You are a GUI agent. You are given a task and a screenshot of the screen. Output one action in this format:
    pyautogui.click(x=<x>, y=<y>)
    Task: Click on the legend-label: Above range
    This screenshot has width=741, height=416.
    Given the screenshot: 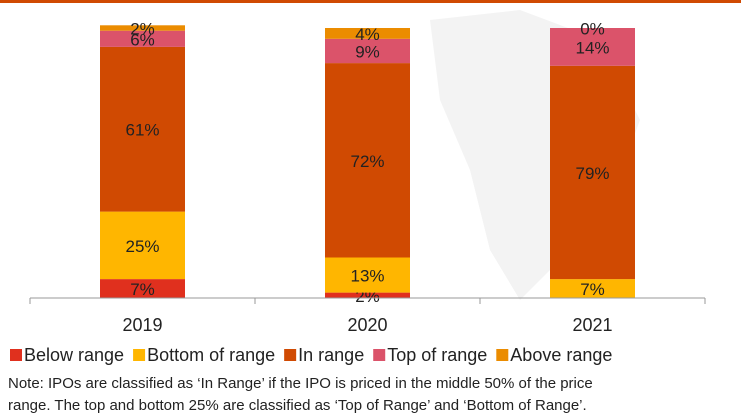 What is the action you would take?
    pyautogui.click(x=561, y=355)
    